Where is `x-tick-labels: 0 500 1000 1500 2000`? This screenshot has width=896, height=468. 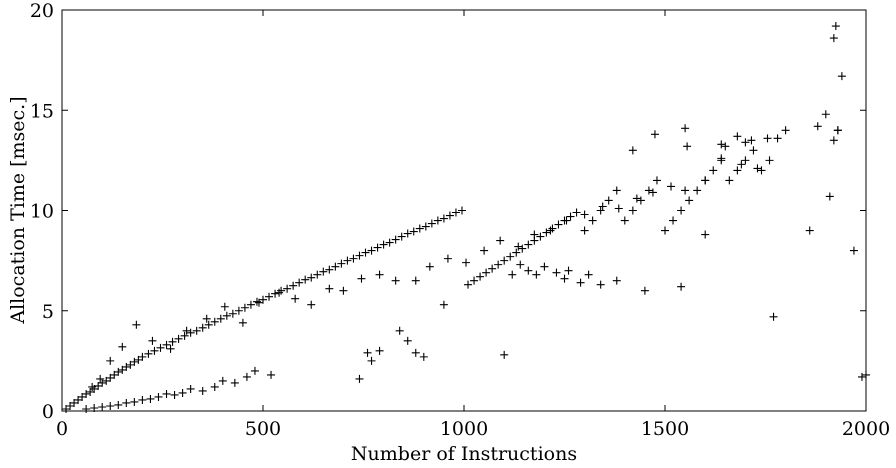 x-tick-labels: 0 500 1000 1500 2000 is located at coordinates (473, 429).